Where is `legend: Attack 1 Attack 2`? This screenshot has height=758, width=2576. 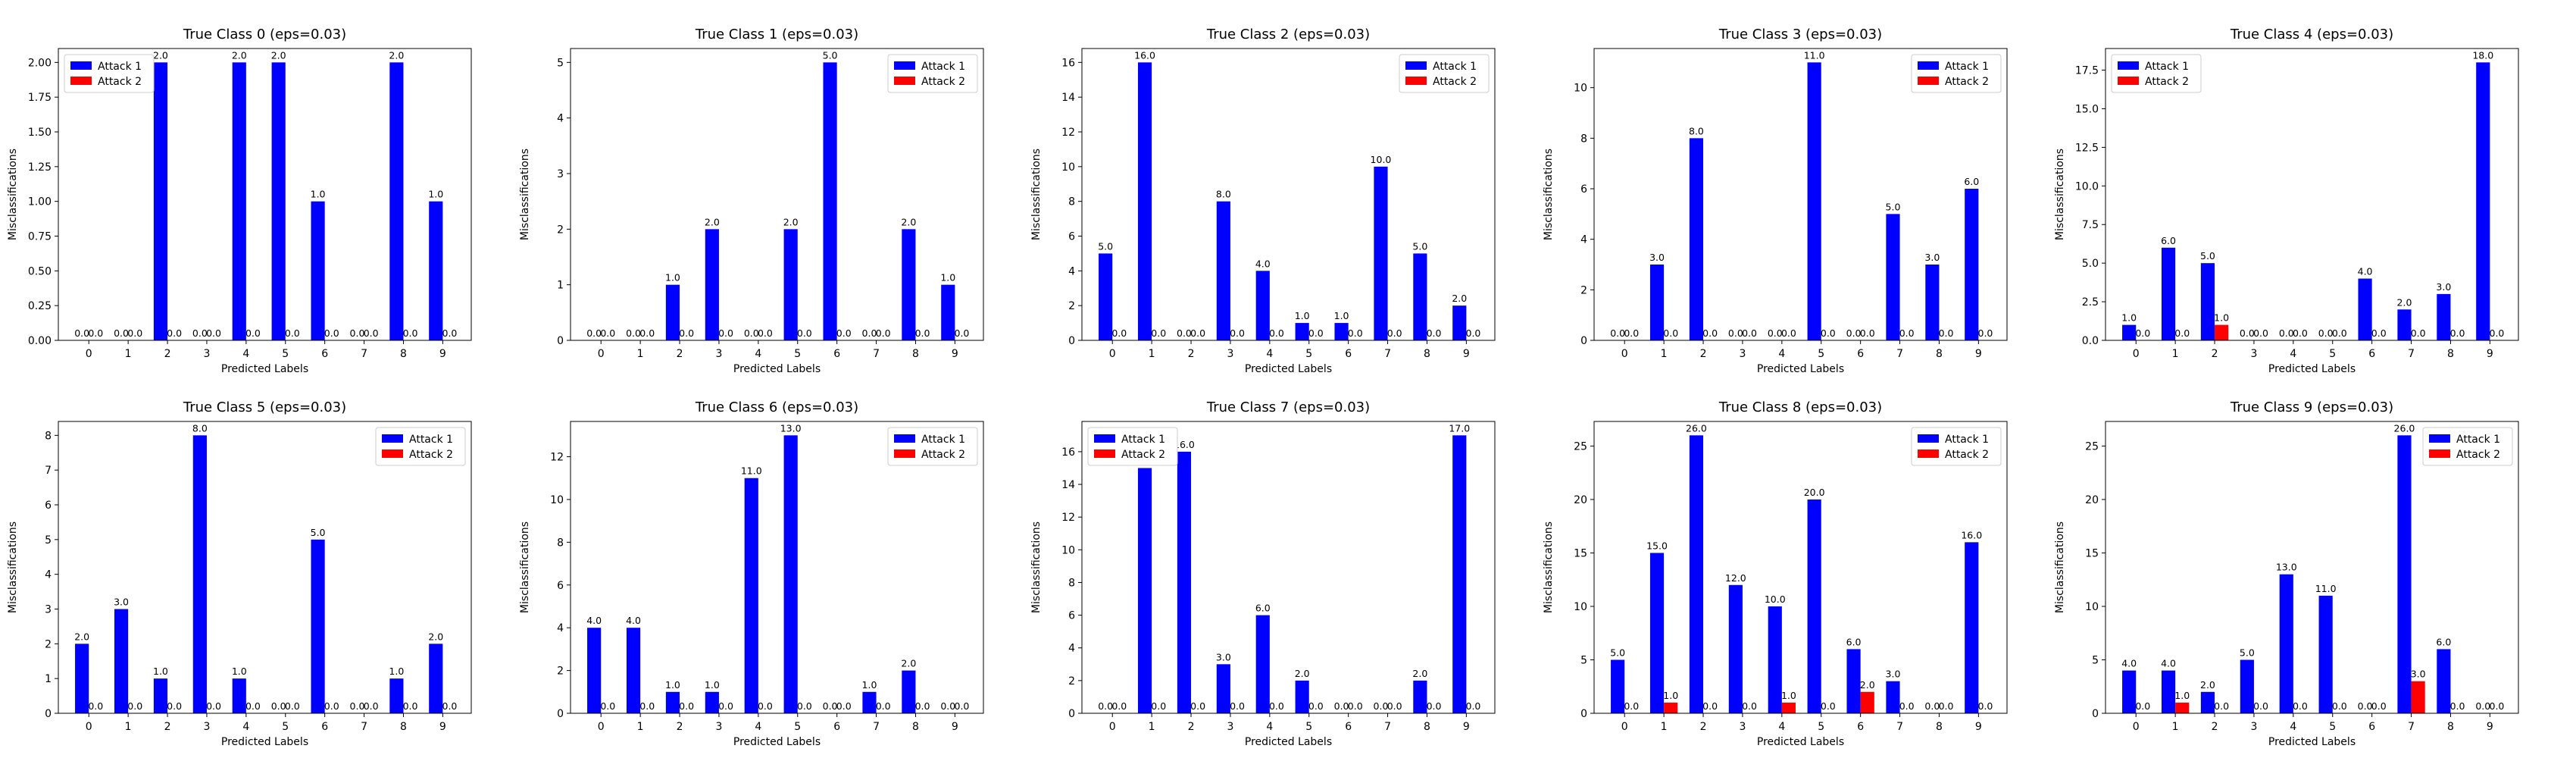 legend: Attack 1 Attack 2 is located at coordinates (1956, 446).